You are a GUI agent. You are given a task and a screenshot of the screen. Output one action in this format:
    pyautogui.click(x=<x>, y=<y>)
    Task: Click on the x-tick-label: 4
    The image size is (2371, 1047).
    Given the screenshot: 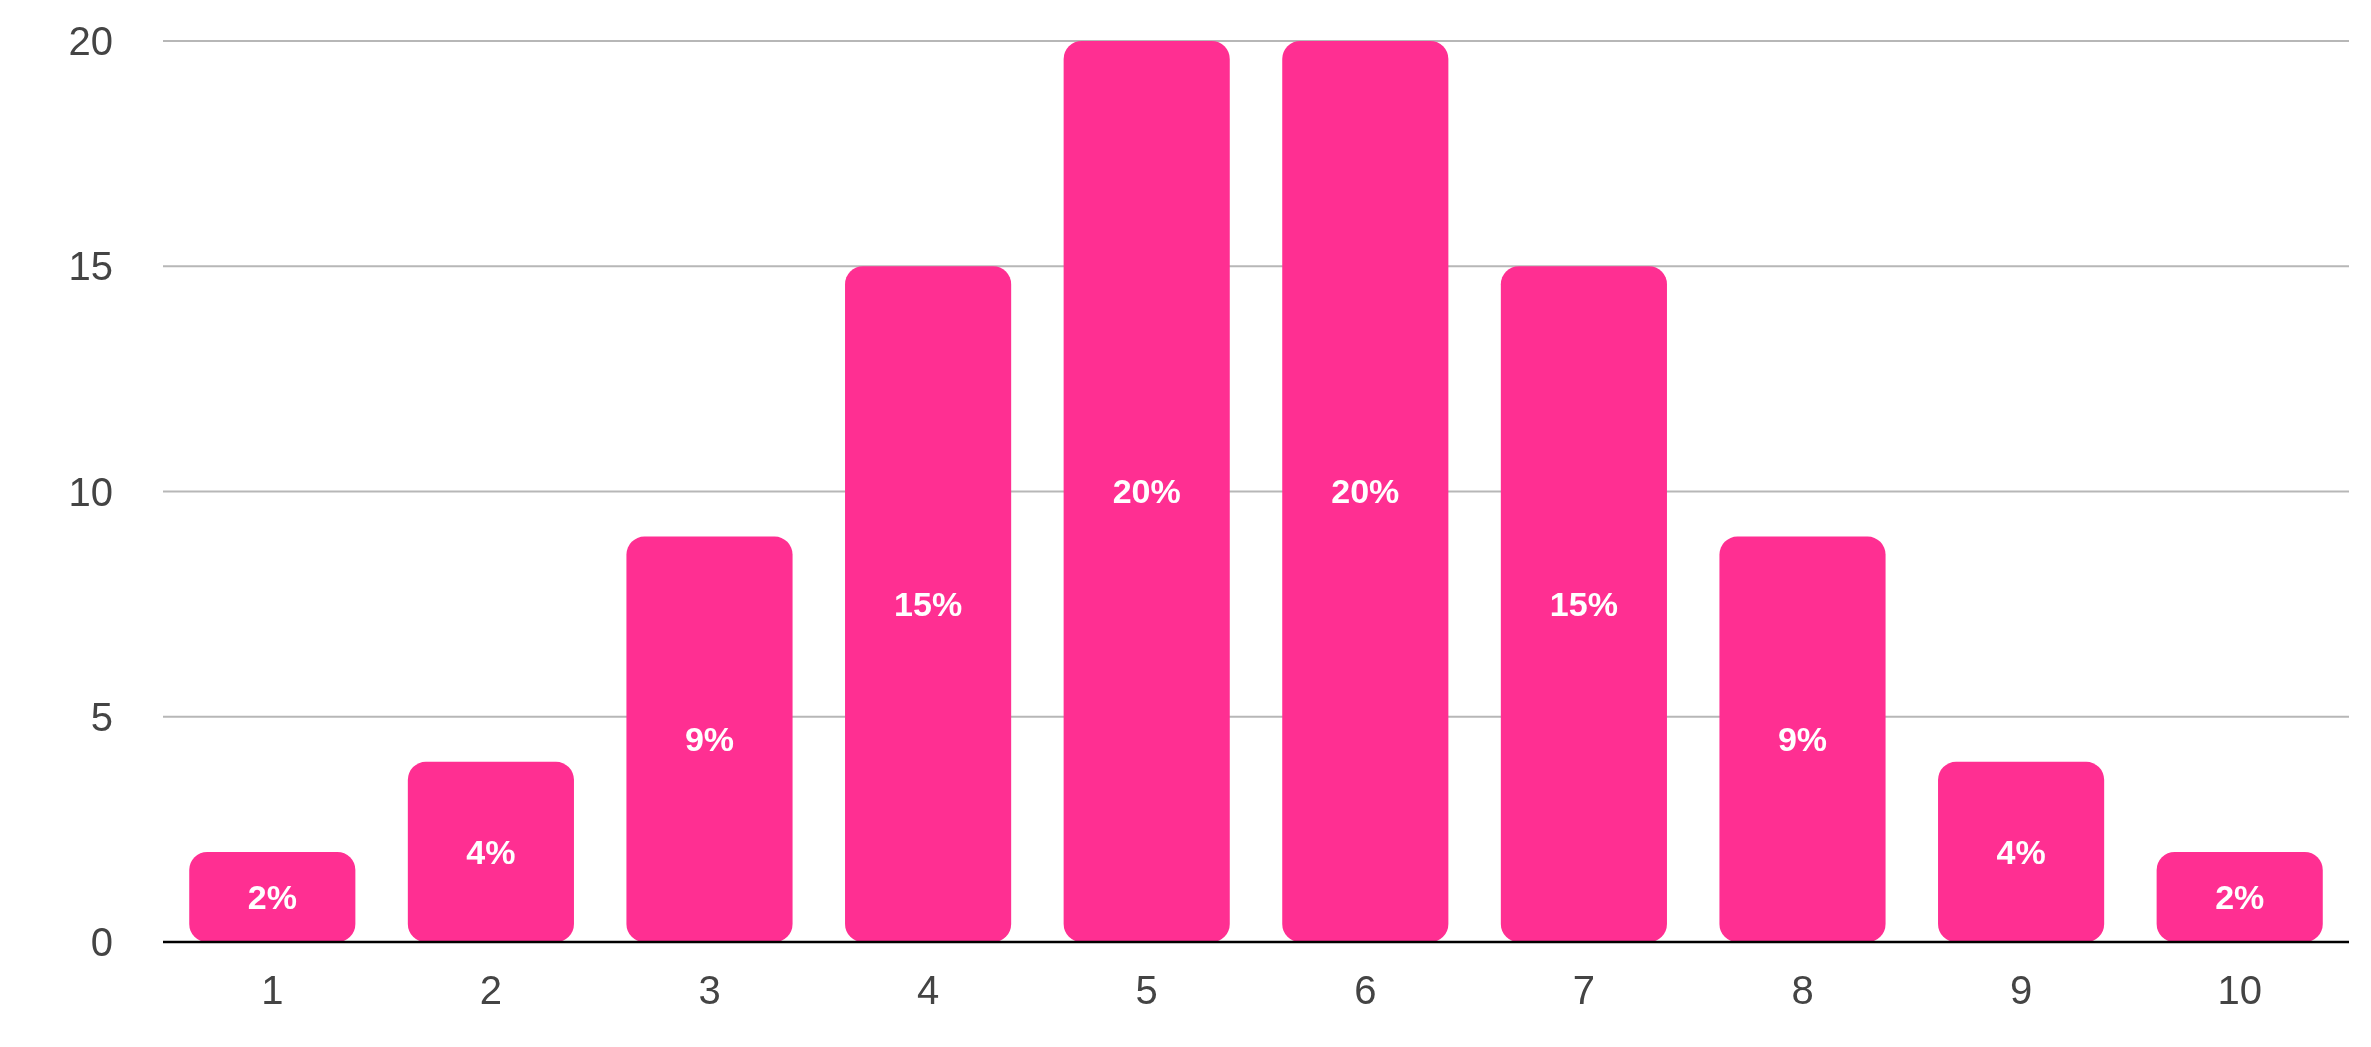 What is the action you would take?
    pyautogui.click(x=928, y=990)
    